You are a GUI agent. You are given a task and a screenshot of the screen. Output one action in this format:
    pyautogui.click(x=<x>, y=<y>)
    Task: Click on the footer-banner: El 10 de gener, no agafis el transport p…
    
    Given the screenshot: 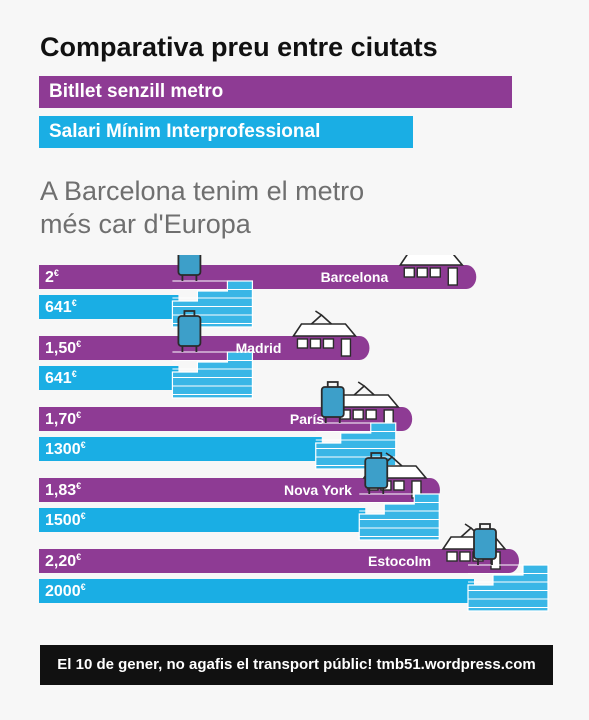 What is the action you would take?
    pyautogui.click(x=296, y=665)
    